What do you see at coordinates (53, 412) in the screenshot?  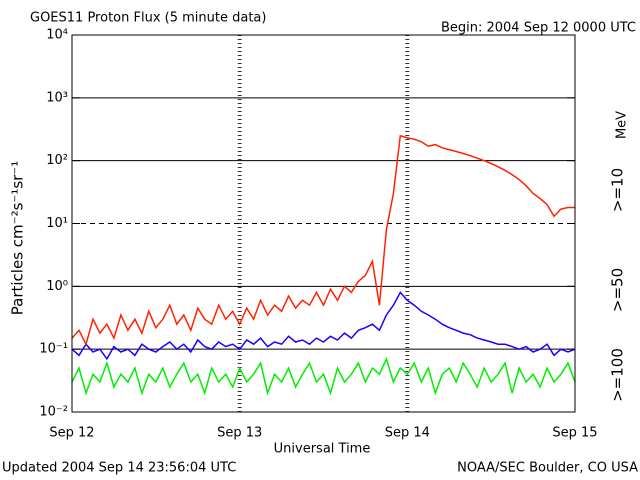 I see `y-tick-label: 10⁻²` at bounding box center [53, 412].